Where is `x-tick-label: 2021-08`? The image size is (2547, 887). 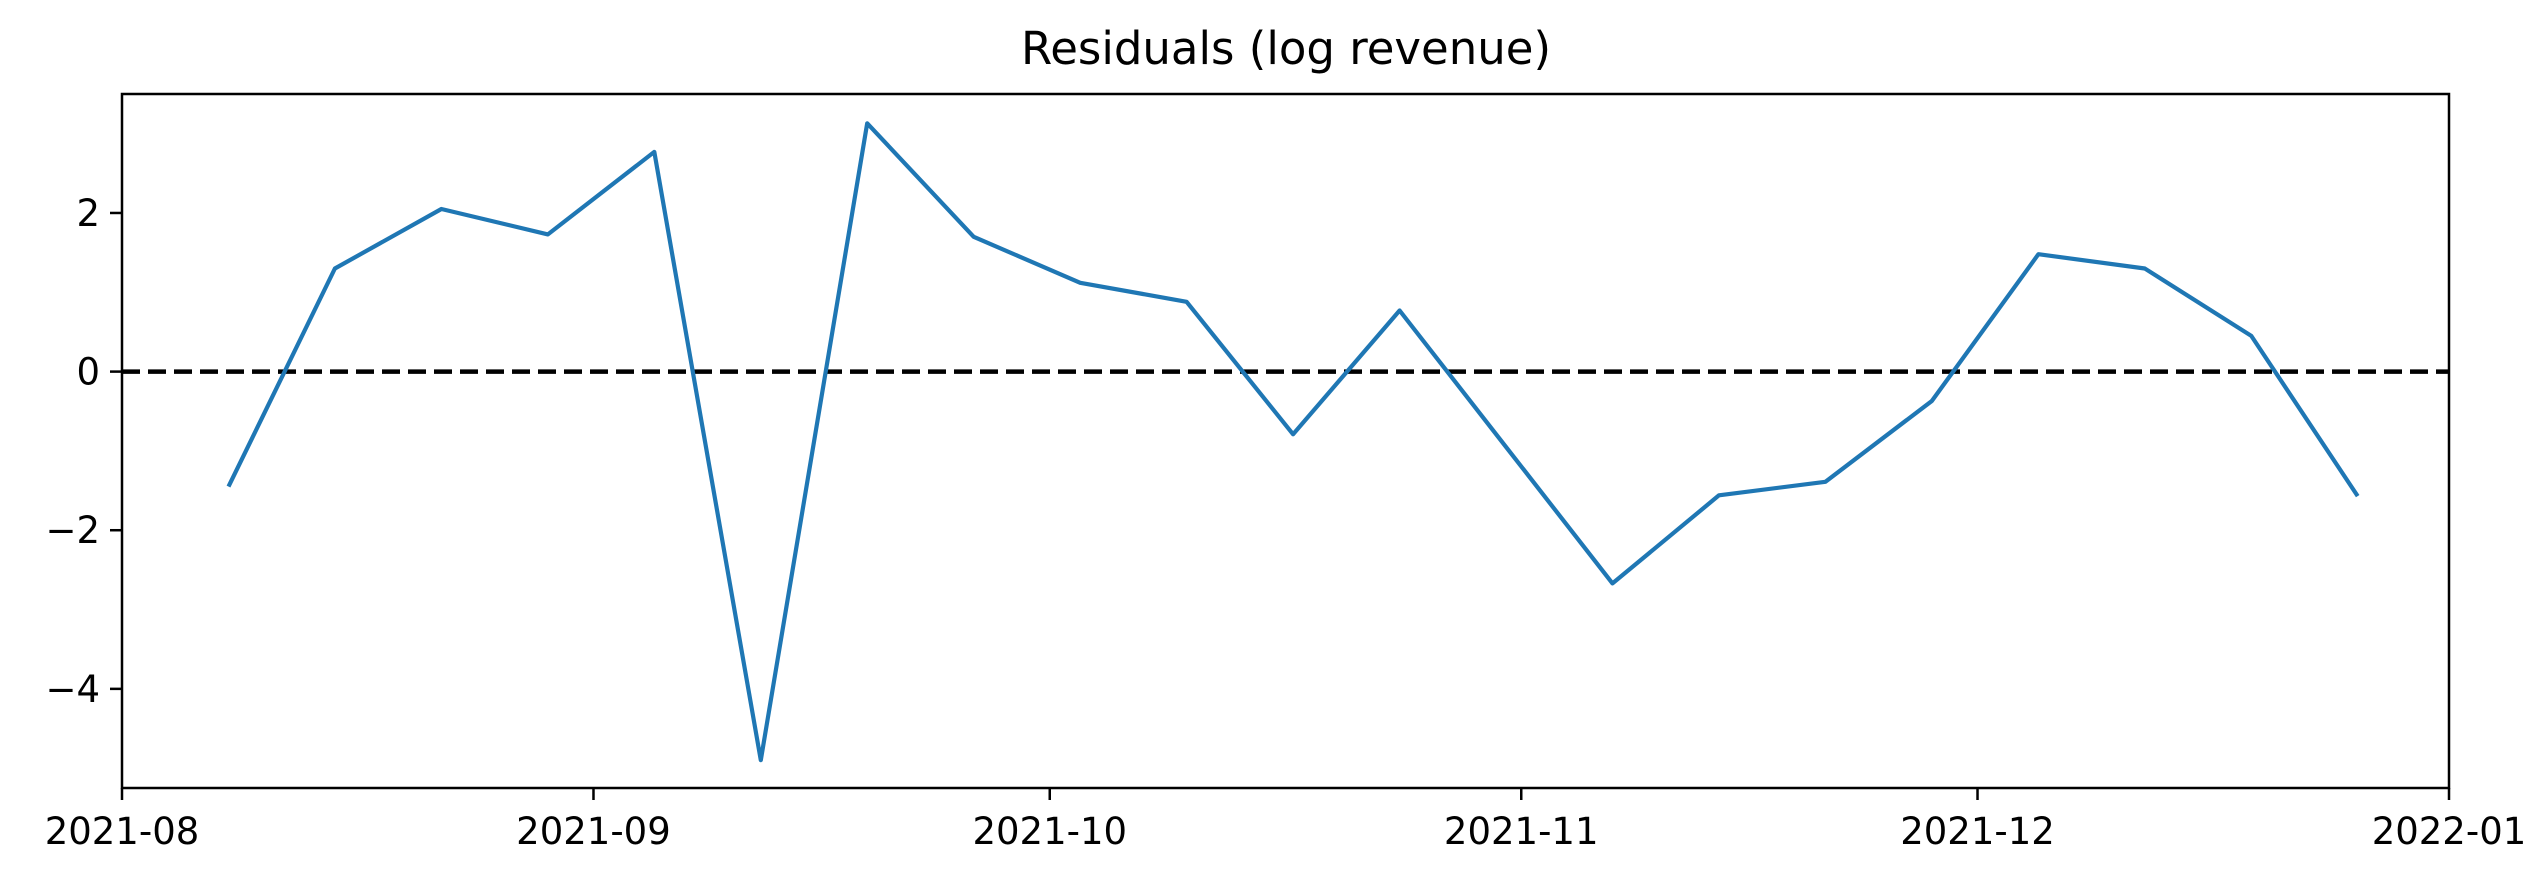
x-tick-label: 2021-08 is located at coordinates (122, 831).